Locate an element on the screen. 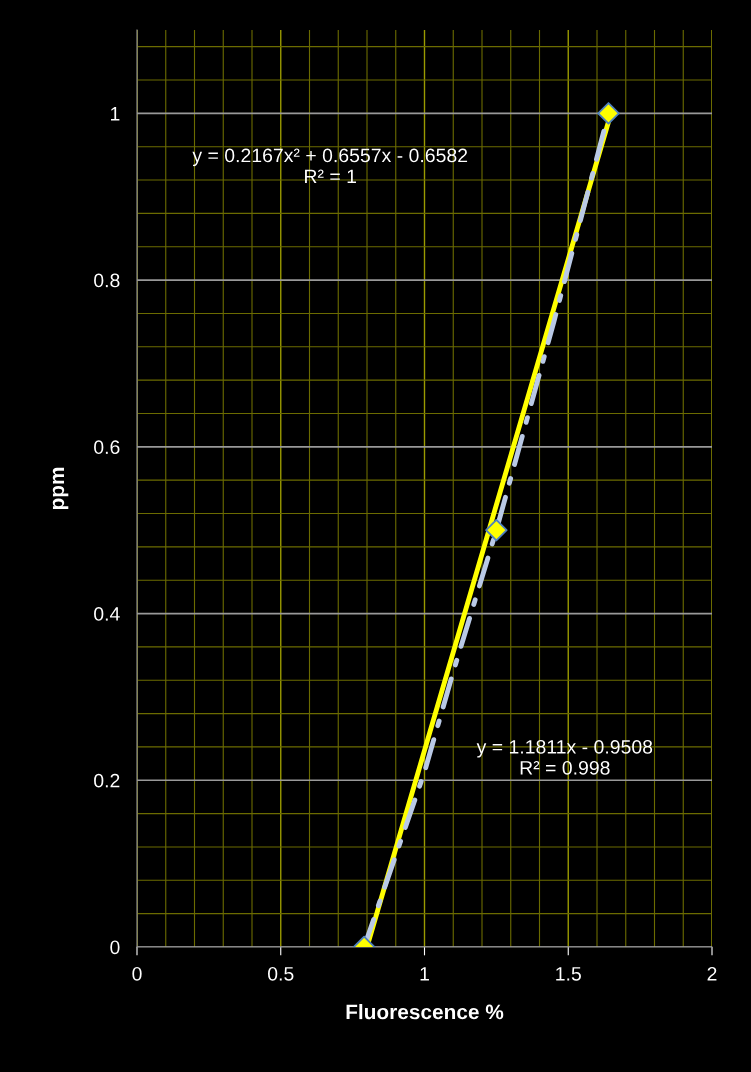  y-tick-label: 1 is located at coordinates (115, 114).